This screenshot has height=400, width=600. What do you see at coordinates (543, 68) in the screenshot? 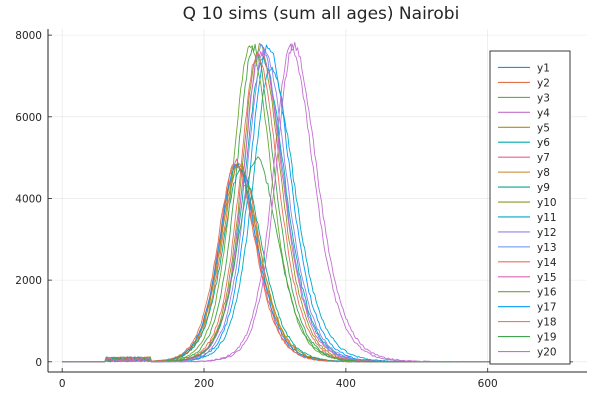
I see `legend-label-y1: y1` at bounding box center [543, 68].